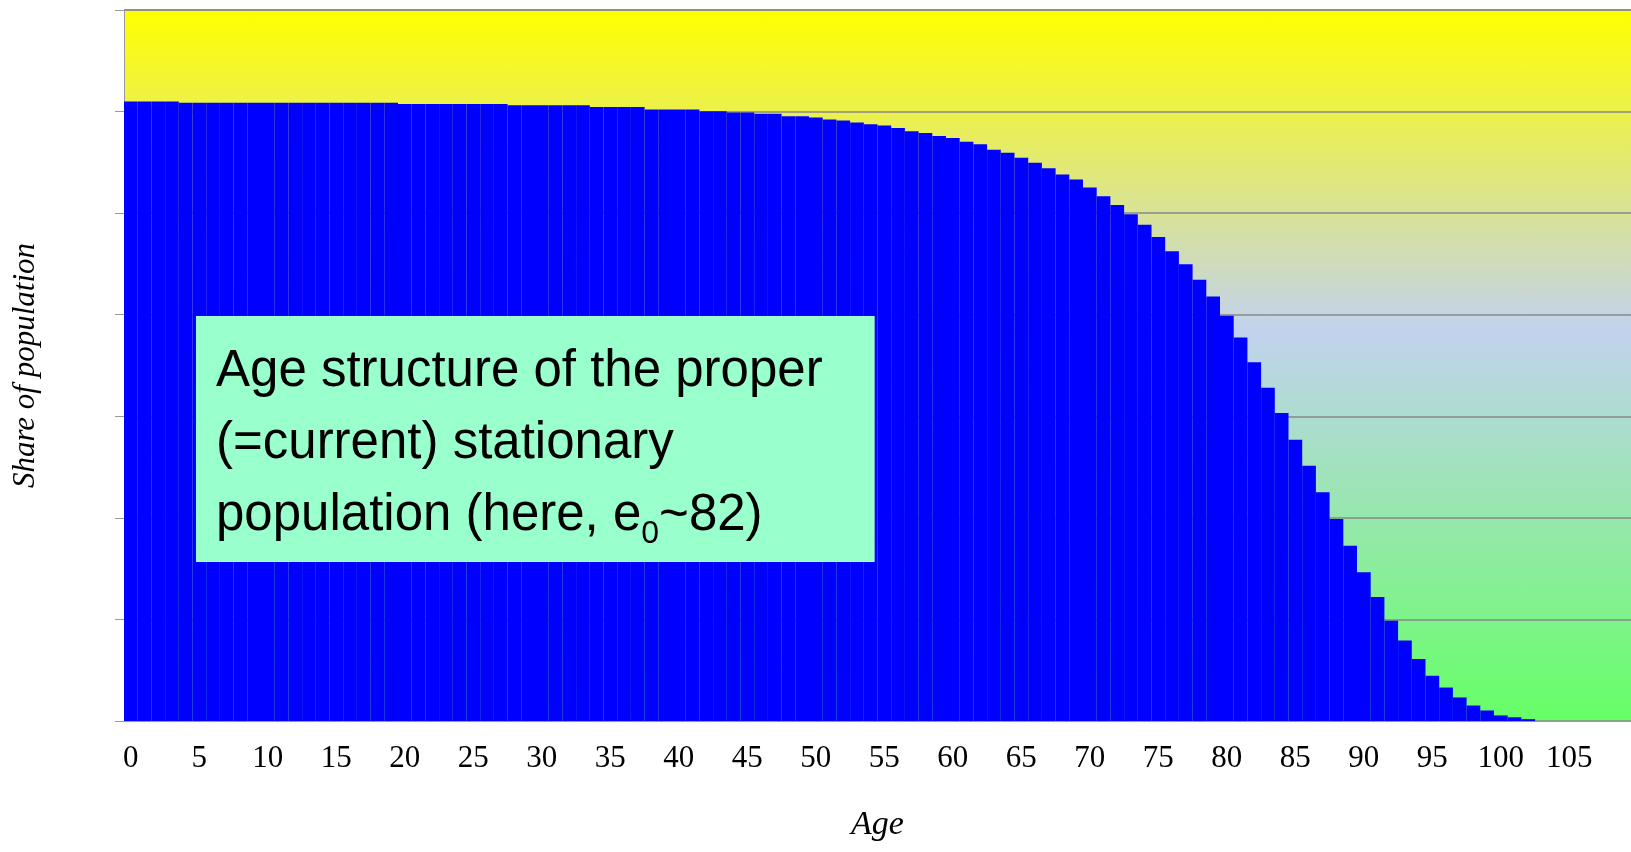 The image size is (1631, 852). What do you see at coordinates (1295, 756) in the screenshot?
I see `x-tick-label: 85` at bounding box center [1295, 756].